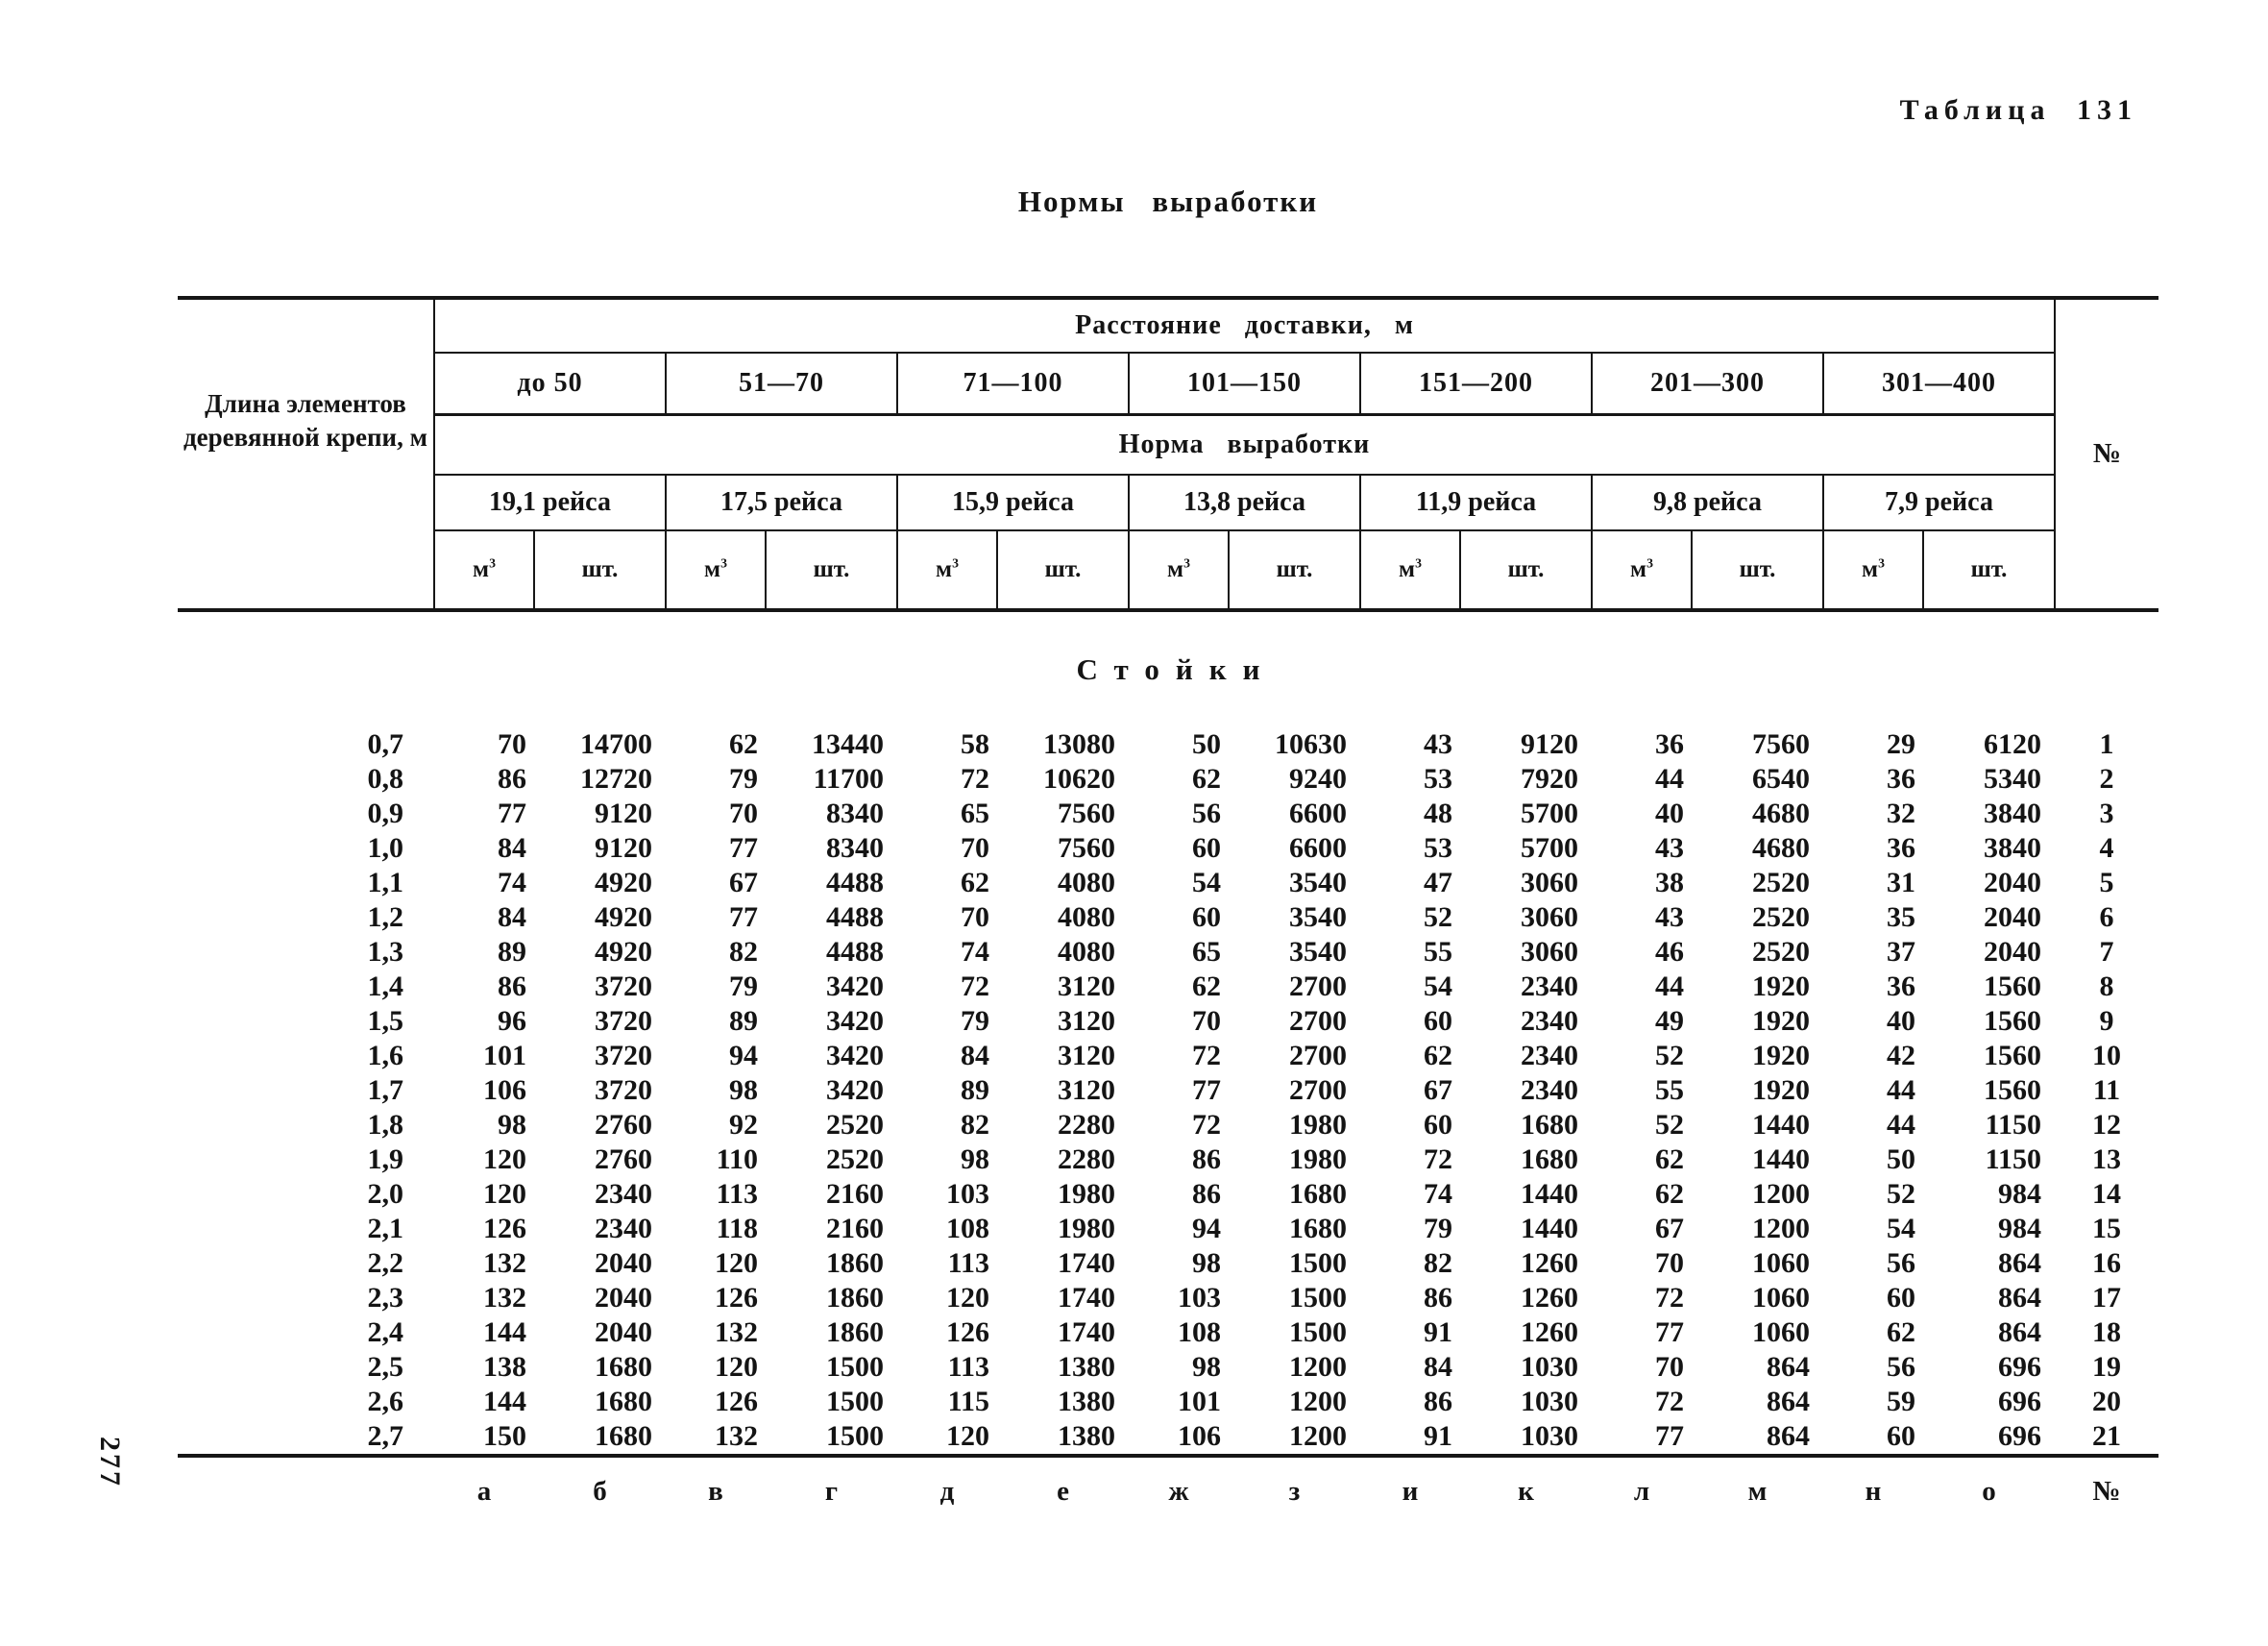 Image resolution: width=2268 pixels, height=1646 pixels. I want to click on m3-value-cell: 49, so click(1669, 1021).